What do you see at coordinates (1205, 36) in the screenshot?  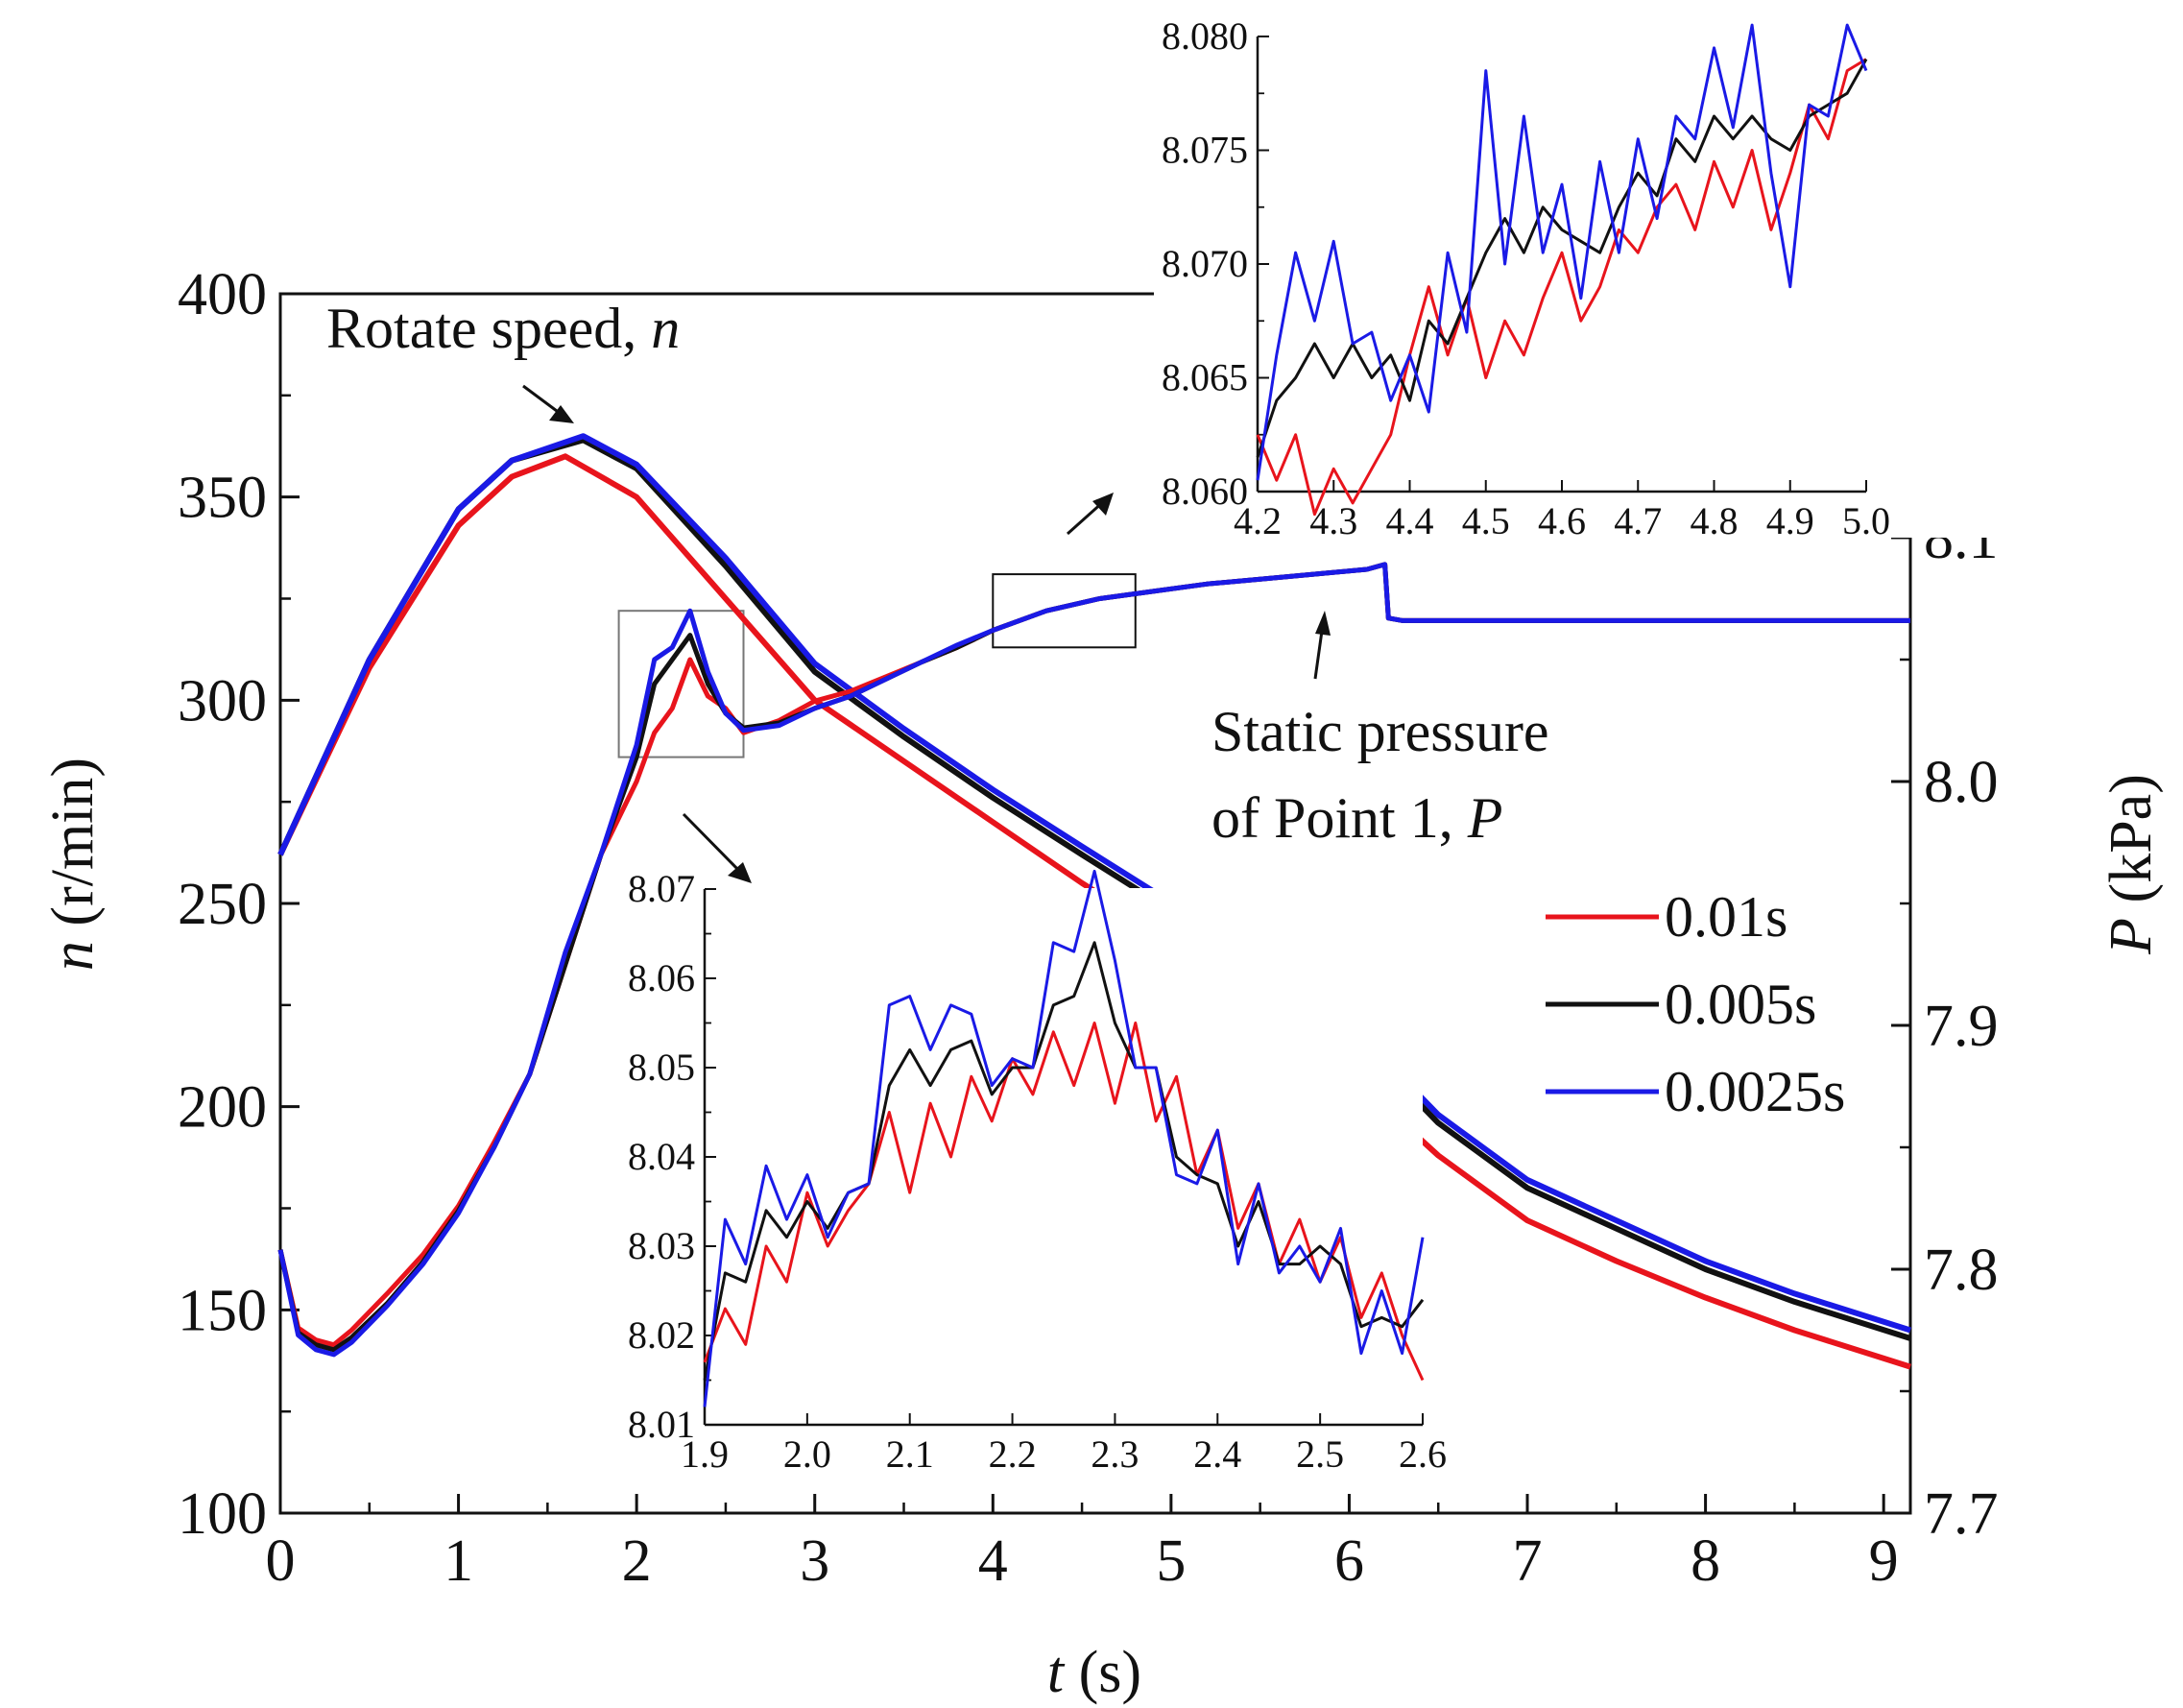 I see `inset-high-y-tick-label: 8.080` at bounding box center [1205, 36].